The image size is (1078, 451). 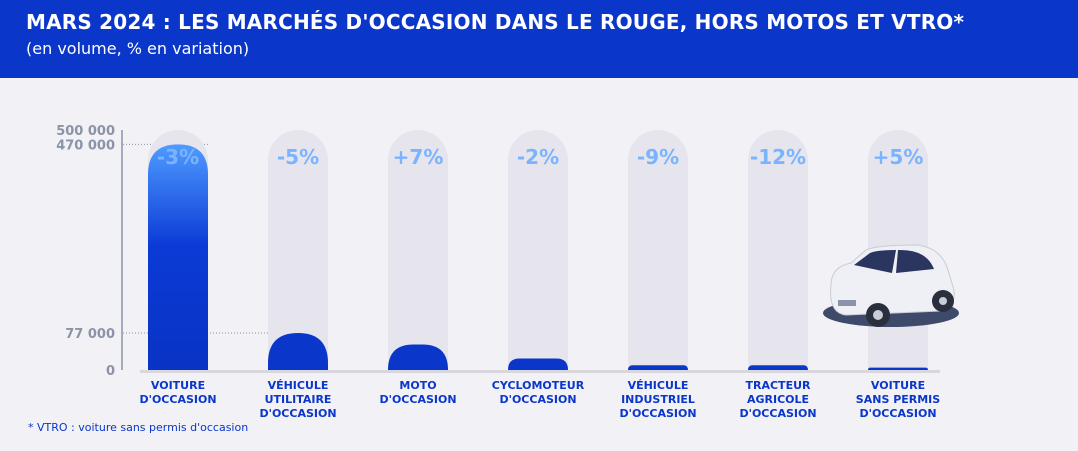 I want to click on y-tick-label: 0, so click(x=110, y=371).